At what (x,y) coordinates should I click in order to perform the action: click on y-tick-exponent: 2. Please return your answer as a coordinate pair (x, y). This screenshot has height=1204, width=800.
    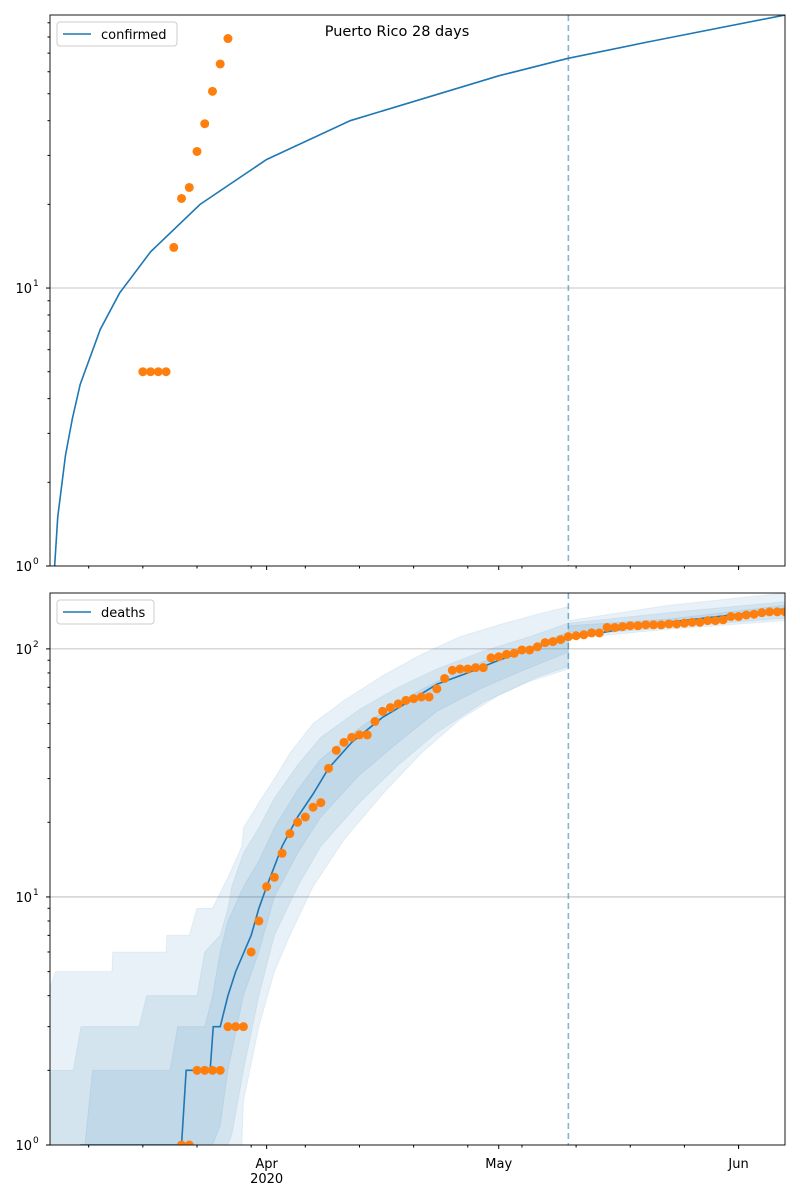
    Looking at the image, I should click on (36, 645).